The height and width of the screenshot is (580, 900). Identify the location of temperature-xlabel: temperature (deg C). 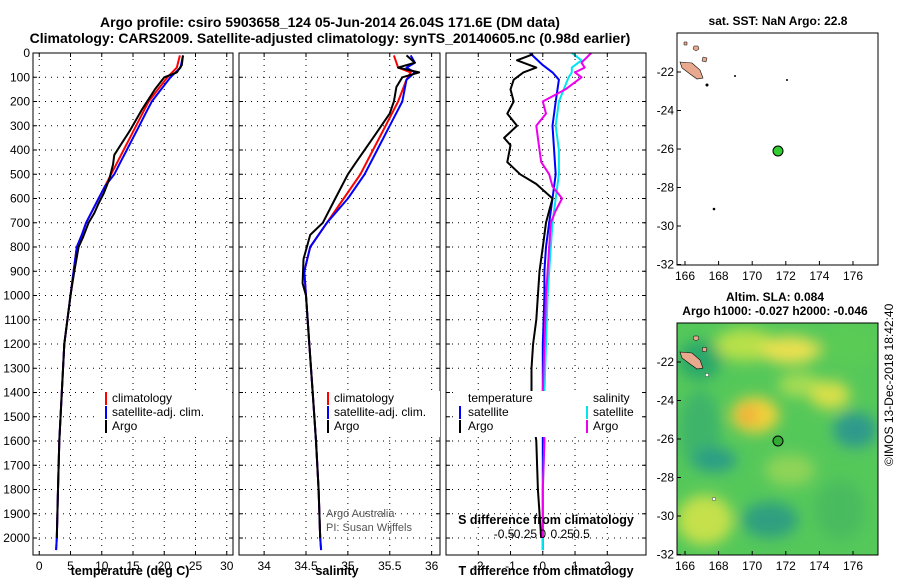
(130, 571).